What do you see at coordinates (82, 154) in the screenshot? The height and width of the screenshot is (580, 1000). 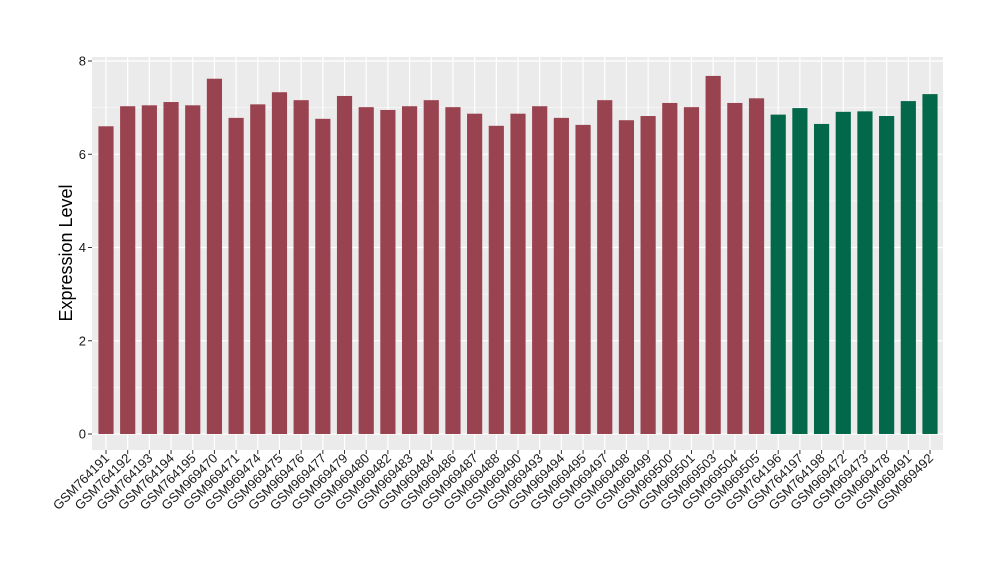 I see `y-tick-label: 6` at bounding box center [82, 154].